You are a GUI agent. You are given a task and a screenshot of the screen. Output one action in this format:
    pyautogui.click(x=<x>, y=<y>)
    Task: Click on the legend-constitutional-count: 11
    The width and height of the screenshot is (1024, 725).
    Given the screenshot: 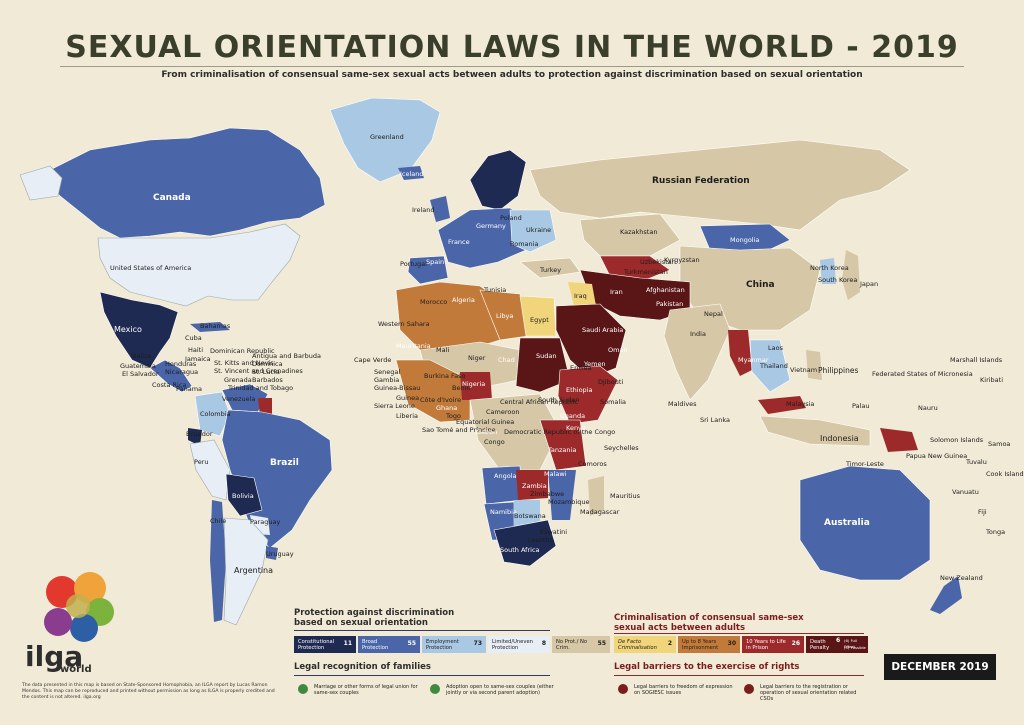 What is the action you would take?
    pyautogui.click(x=347, y=643)
    